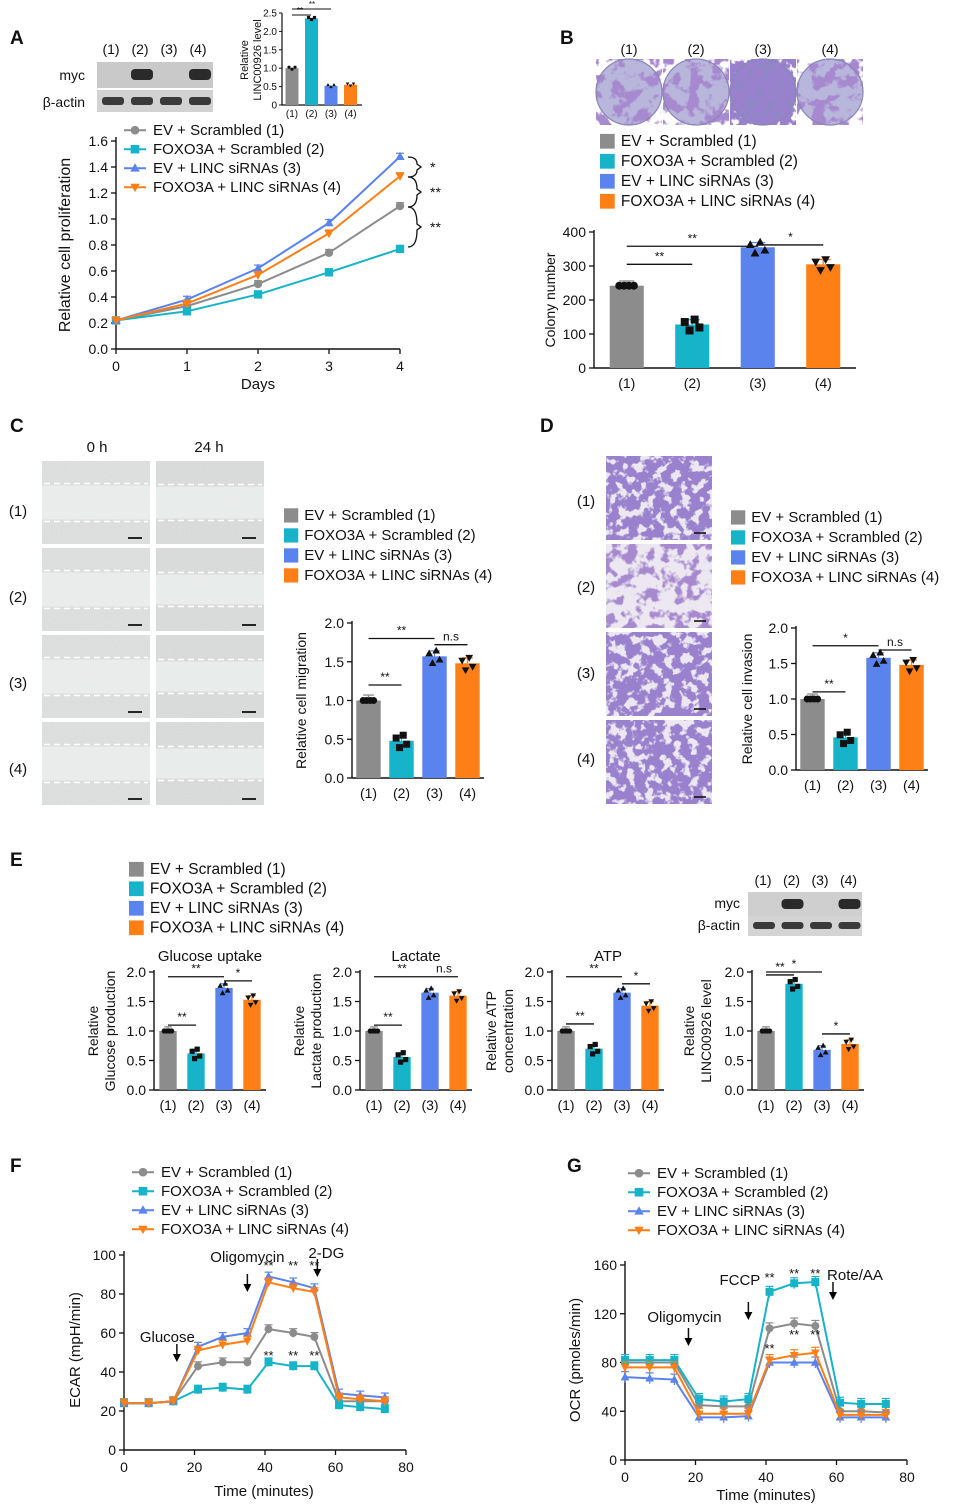  Describe the element at coordinates (609, 1411) in the screenshot. I see `y-tick-label: 40` at that location.